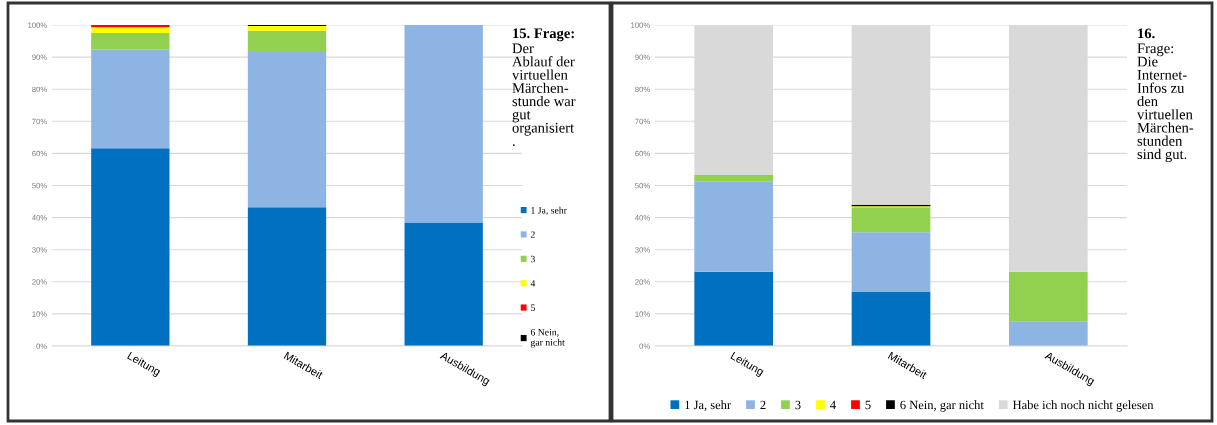 The width and height of the screenshot is (1217, 425). Describe the element at coordinates (544, 87) in the screenshot. I see `chart-title: 15. Frage: Der Ablauf der virtuellen Märchen- stunde war gut organisiert .` at that location.